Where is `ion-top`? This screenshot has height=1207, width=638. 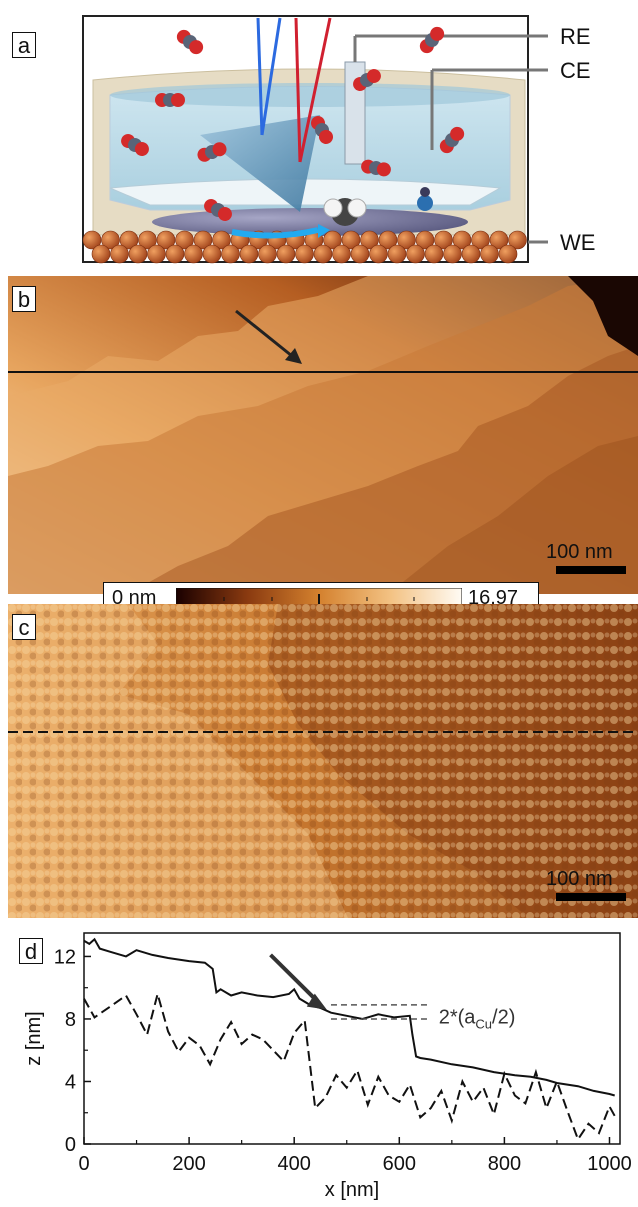 ion-top is located at coordinates (425, 192).